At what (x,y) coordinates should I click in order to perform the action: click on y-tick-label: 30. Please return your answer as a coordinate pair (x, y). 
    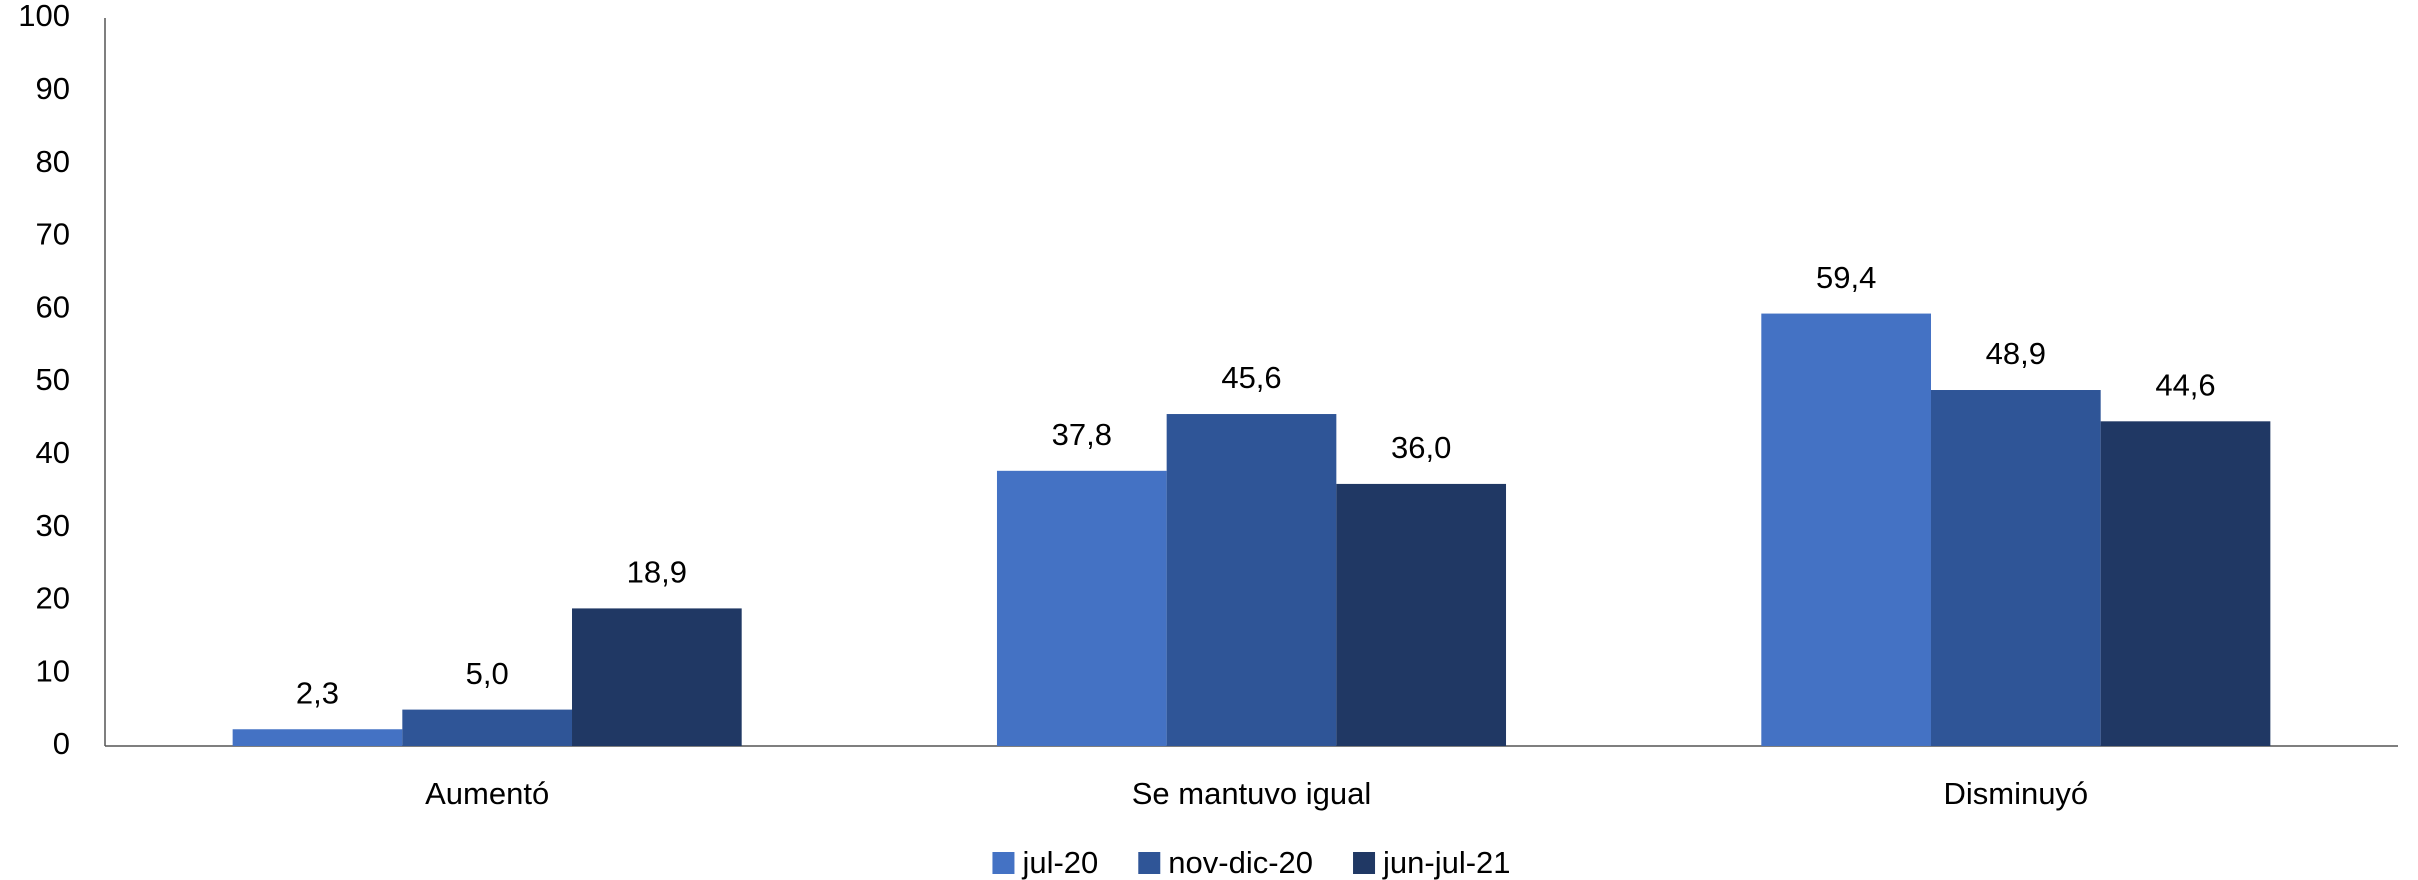
    Looking at the image, I should click on (53, 525).